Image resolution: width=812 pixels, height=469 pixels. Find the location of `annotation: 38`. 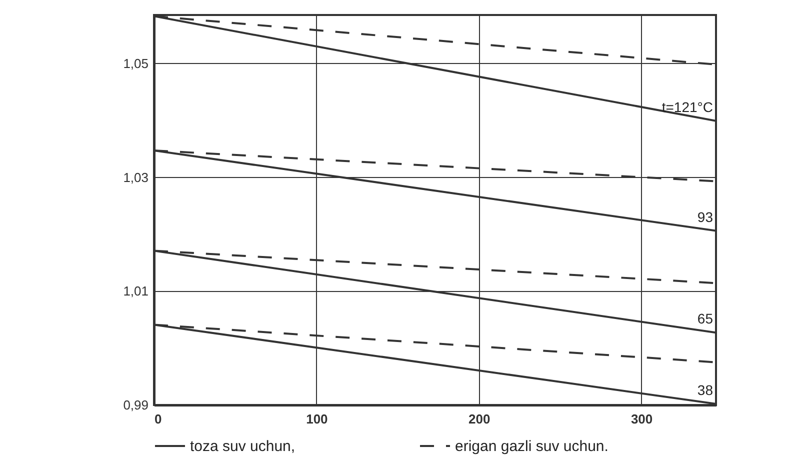

annotation: 38 is located at coordinates (705, 390).